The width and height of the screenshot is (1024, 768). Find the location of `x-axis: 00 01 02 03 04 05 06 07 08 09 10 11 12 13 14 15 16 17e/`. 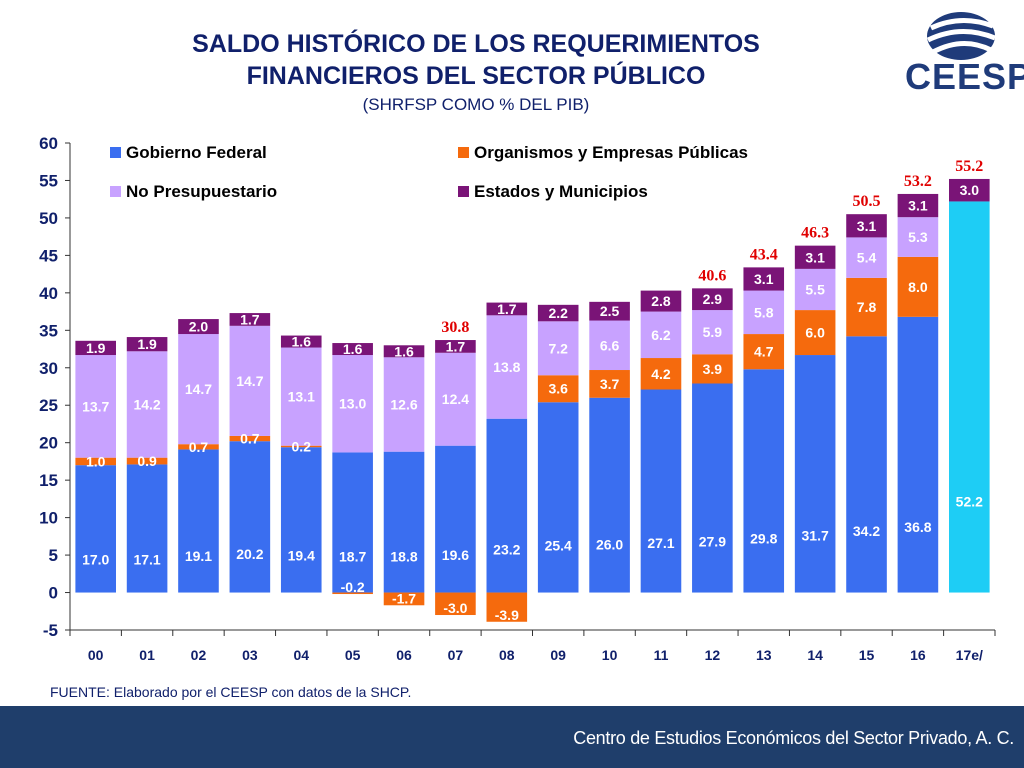

x-axis: 00 01 02 03 04 05 06 07 08 09 10 11 12 13 14 15 16 17e/ is located at coordinates (532, 646).